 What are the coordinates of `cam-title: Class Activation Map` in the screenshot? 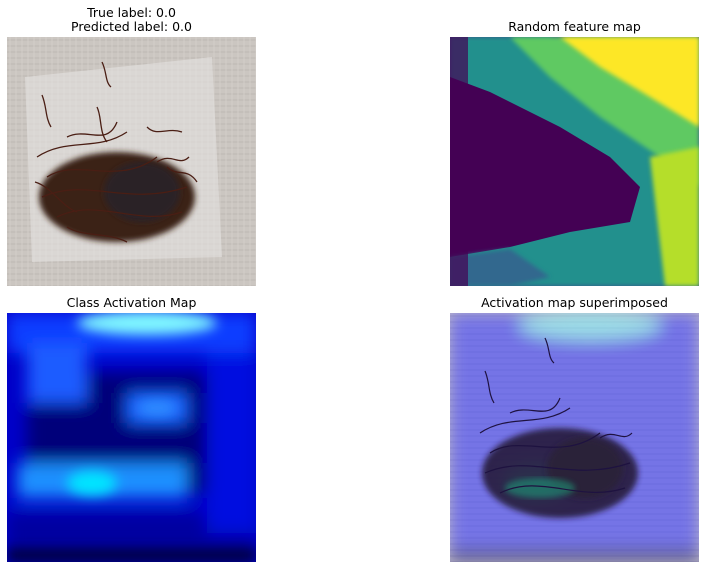 It's located at (131, 302).